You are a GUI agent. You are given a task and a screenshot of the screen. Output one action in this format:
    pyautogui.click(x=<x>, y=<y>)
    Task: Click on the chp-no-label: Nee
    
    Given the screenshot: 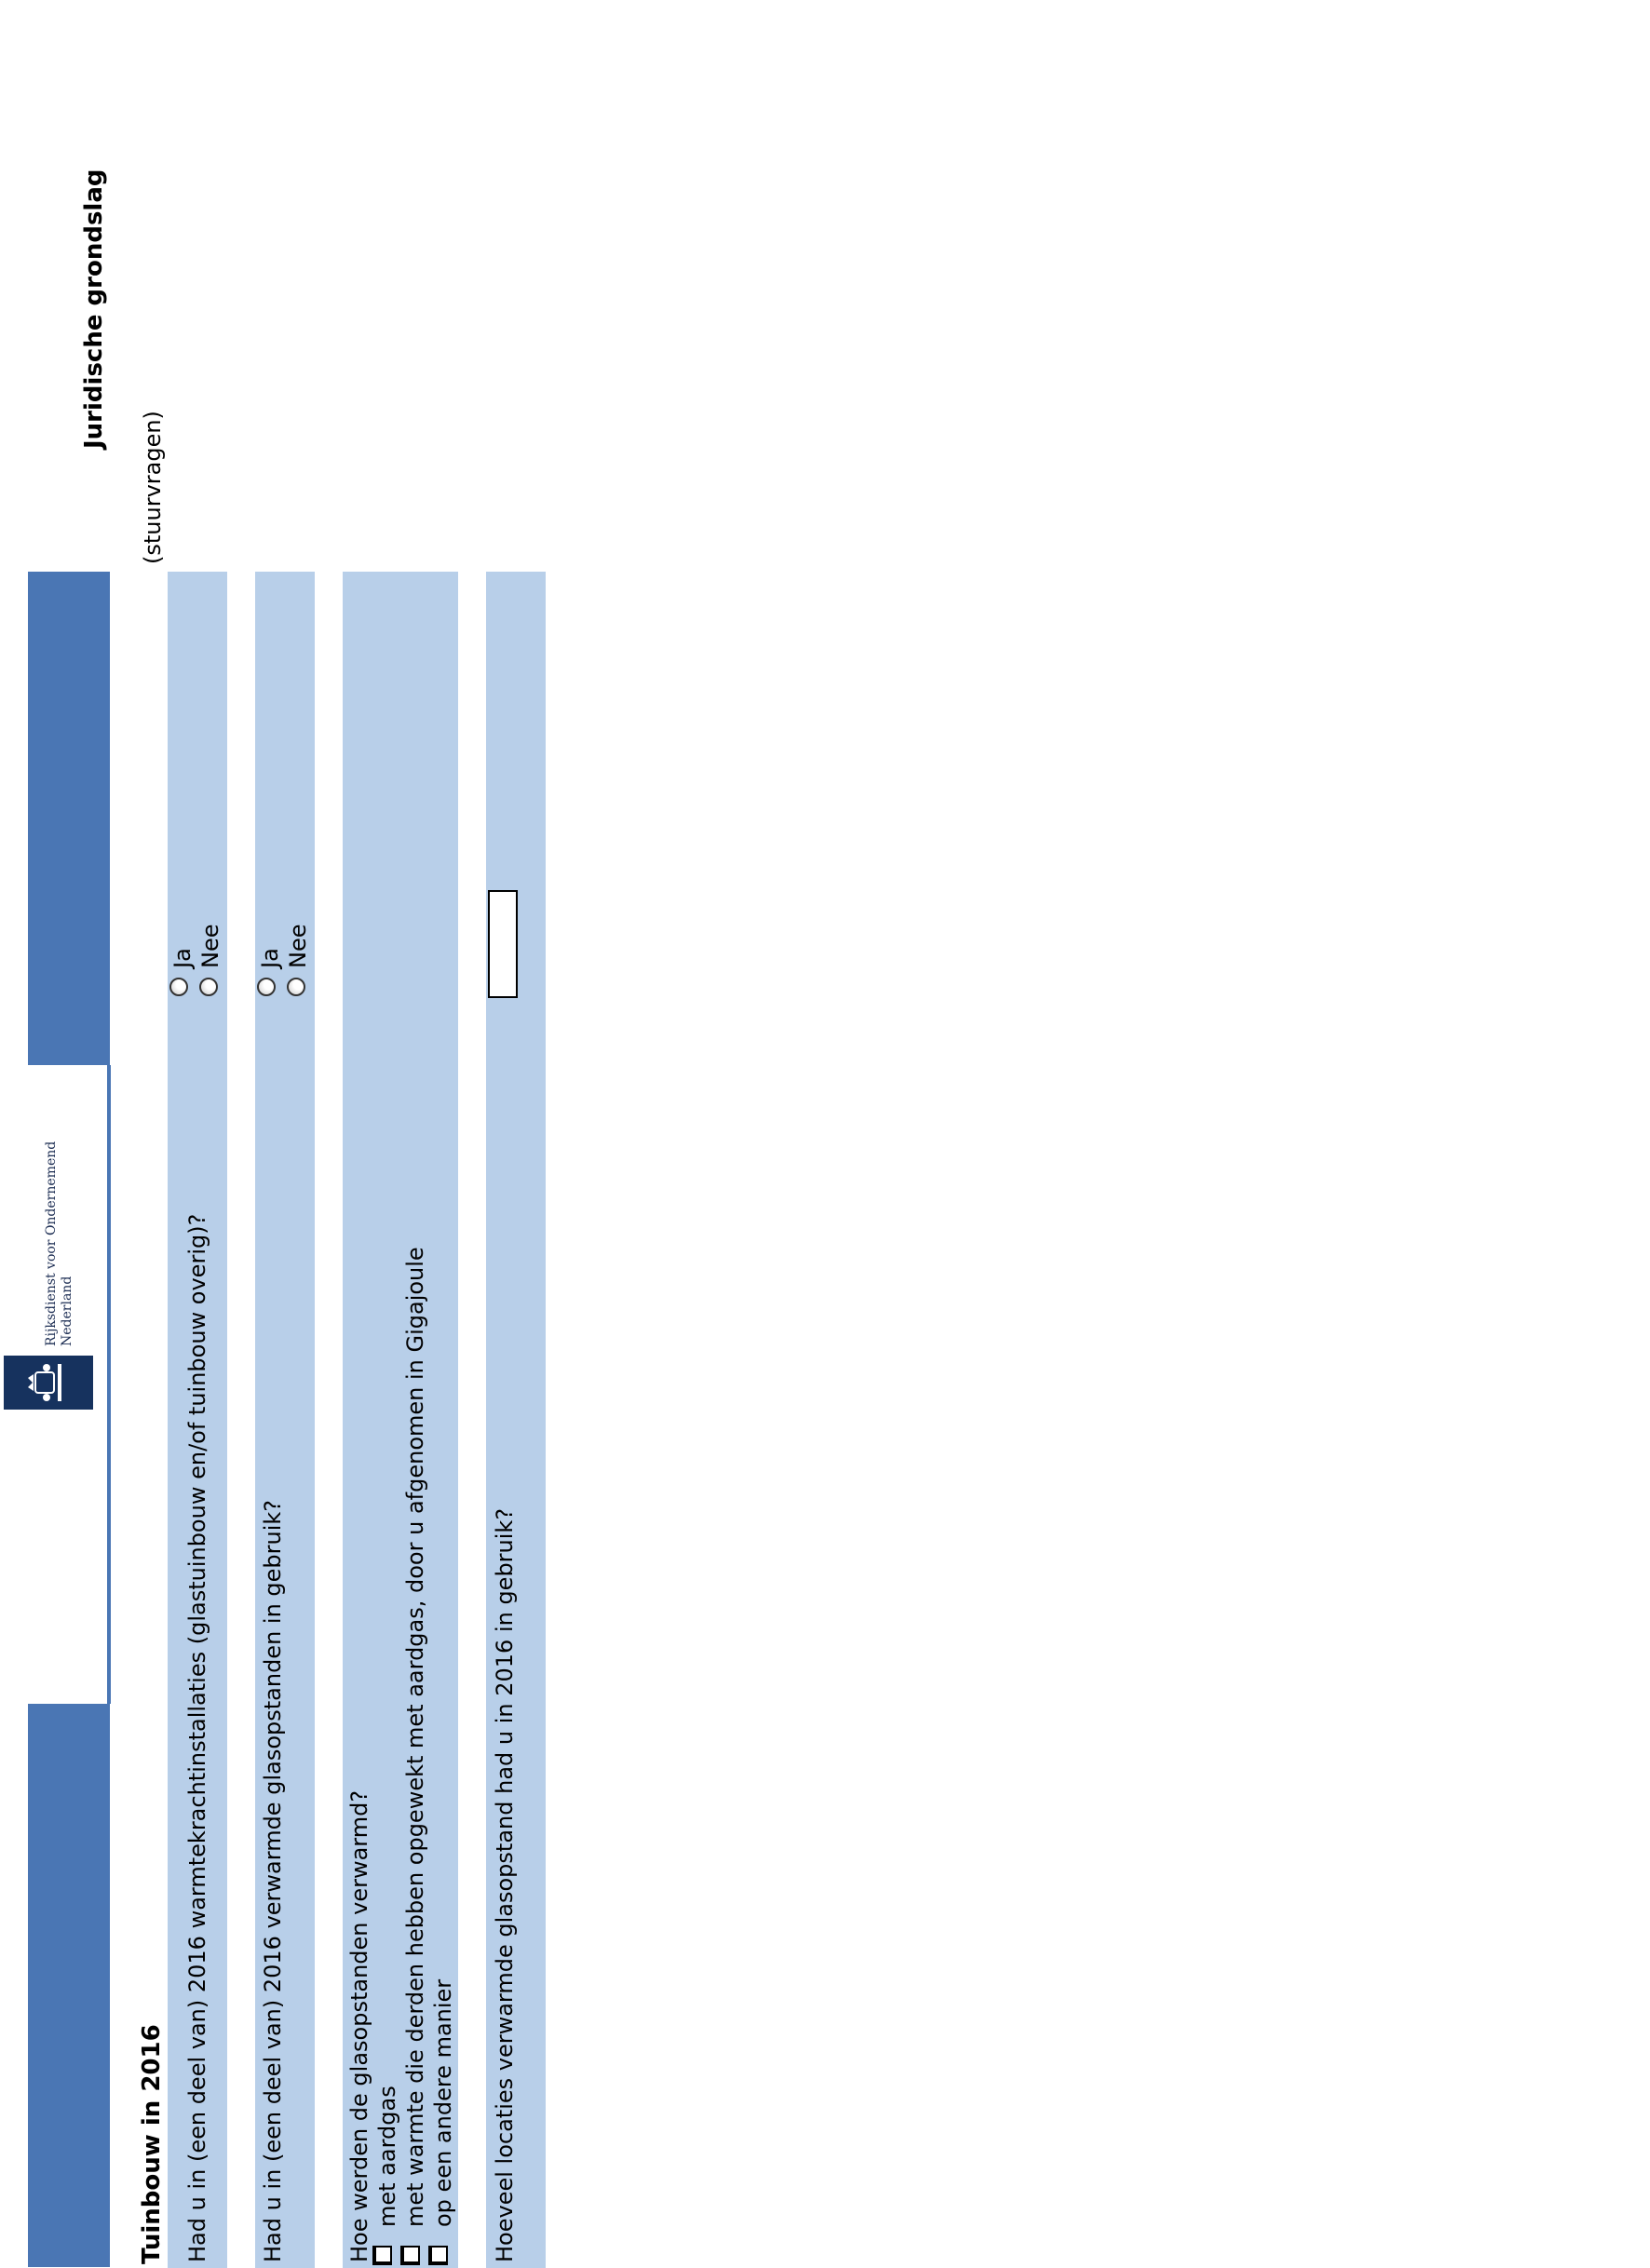 What is the action you would take?
    pyautogui.click(x=210, y=946)
    